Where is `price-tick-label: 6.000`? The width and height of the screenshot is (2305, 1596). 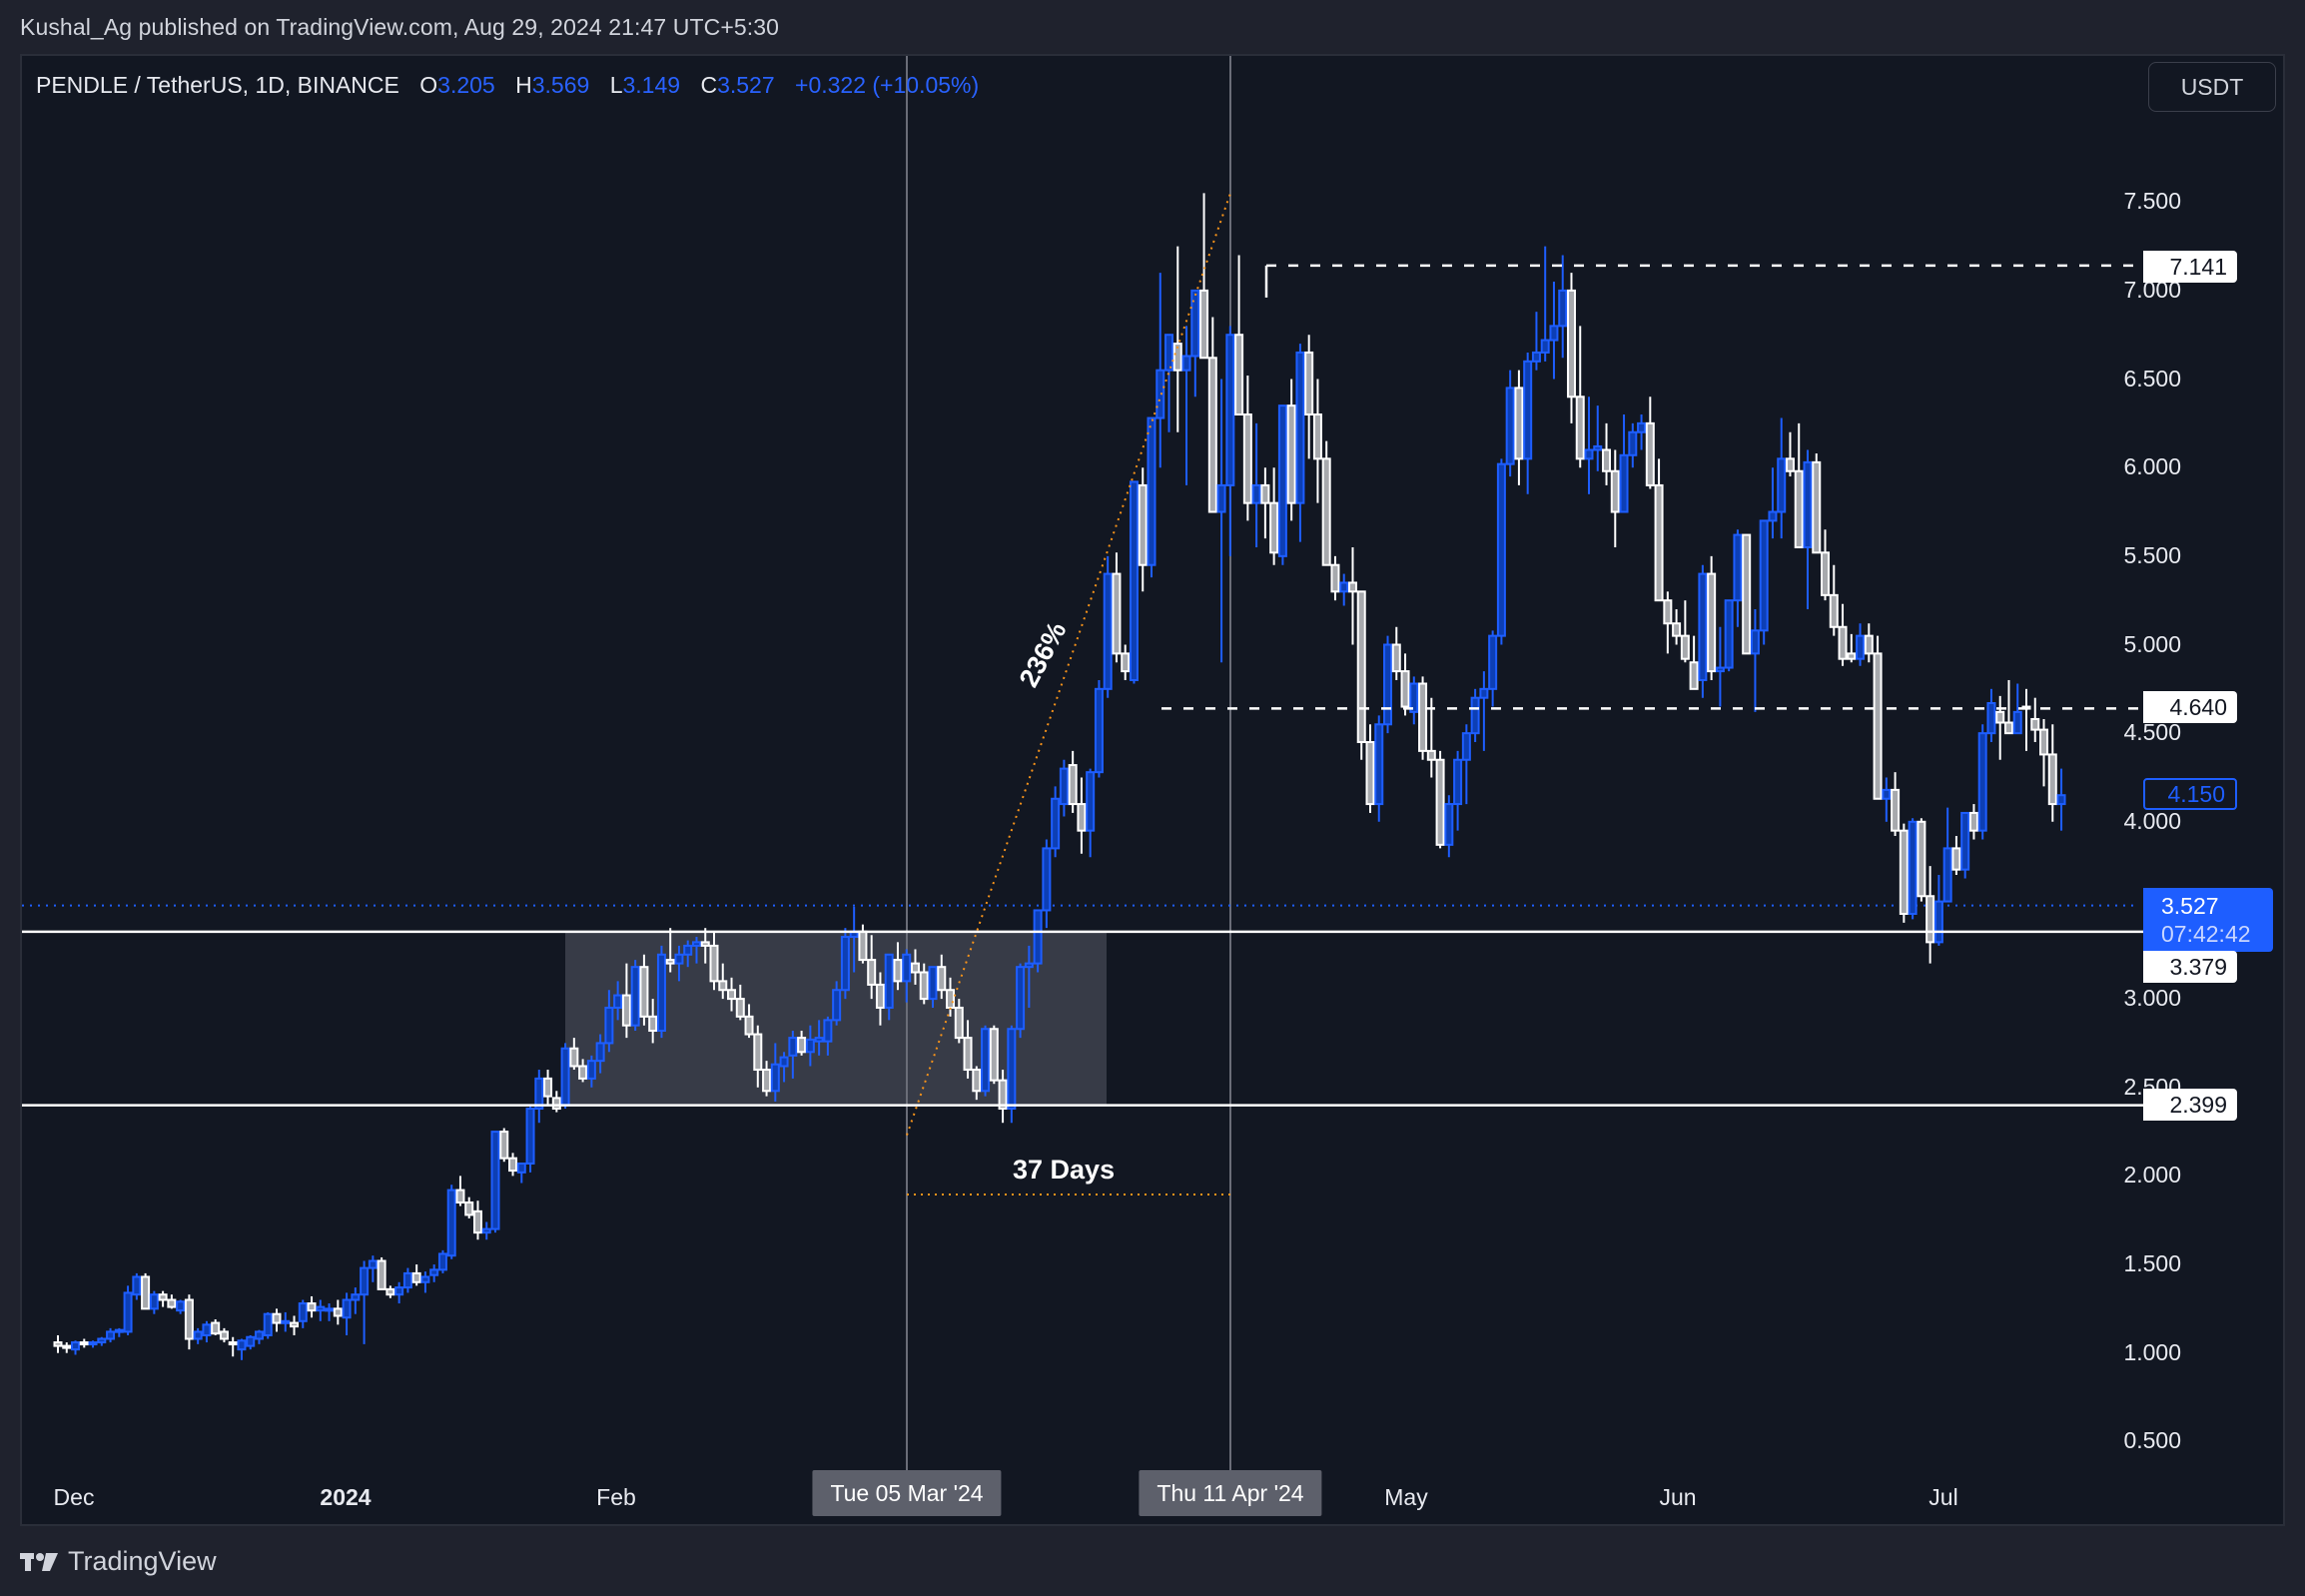 price-tick-label: 6.000 is located at coordinates (2152, 466).